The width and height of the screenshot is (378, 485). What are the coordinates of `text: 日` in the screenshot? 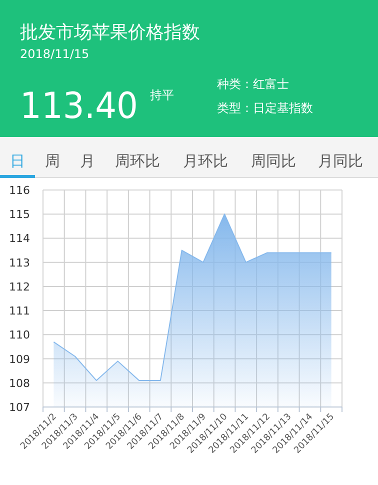 It's located at (17, 161).